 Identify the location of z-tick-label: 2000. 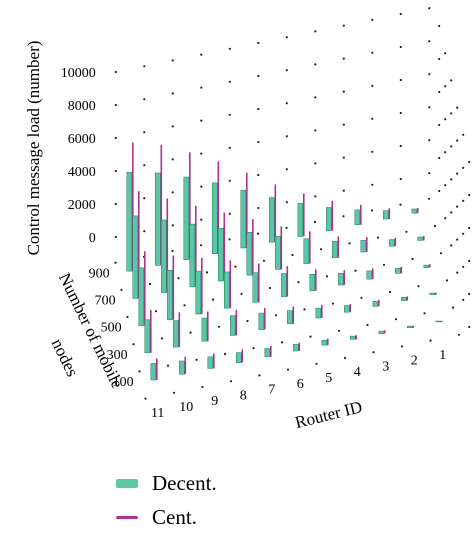
(82, 205).